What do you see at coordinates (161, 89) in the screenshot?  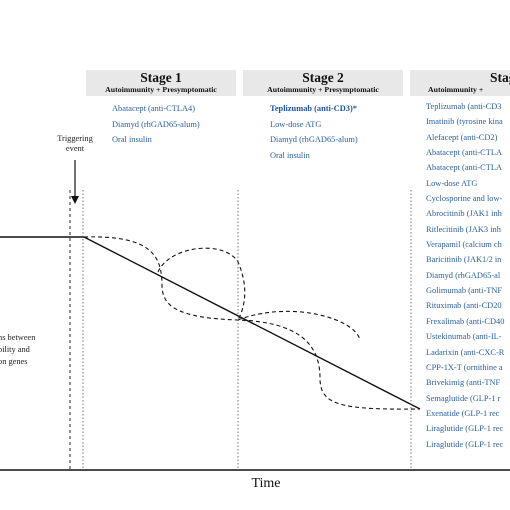 I see `stage1-subtitle: Autoimmunity + Presymptomatic` at bounding box center [161, 89].